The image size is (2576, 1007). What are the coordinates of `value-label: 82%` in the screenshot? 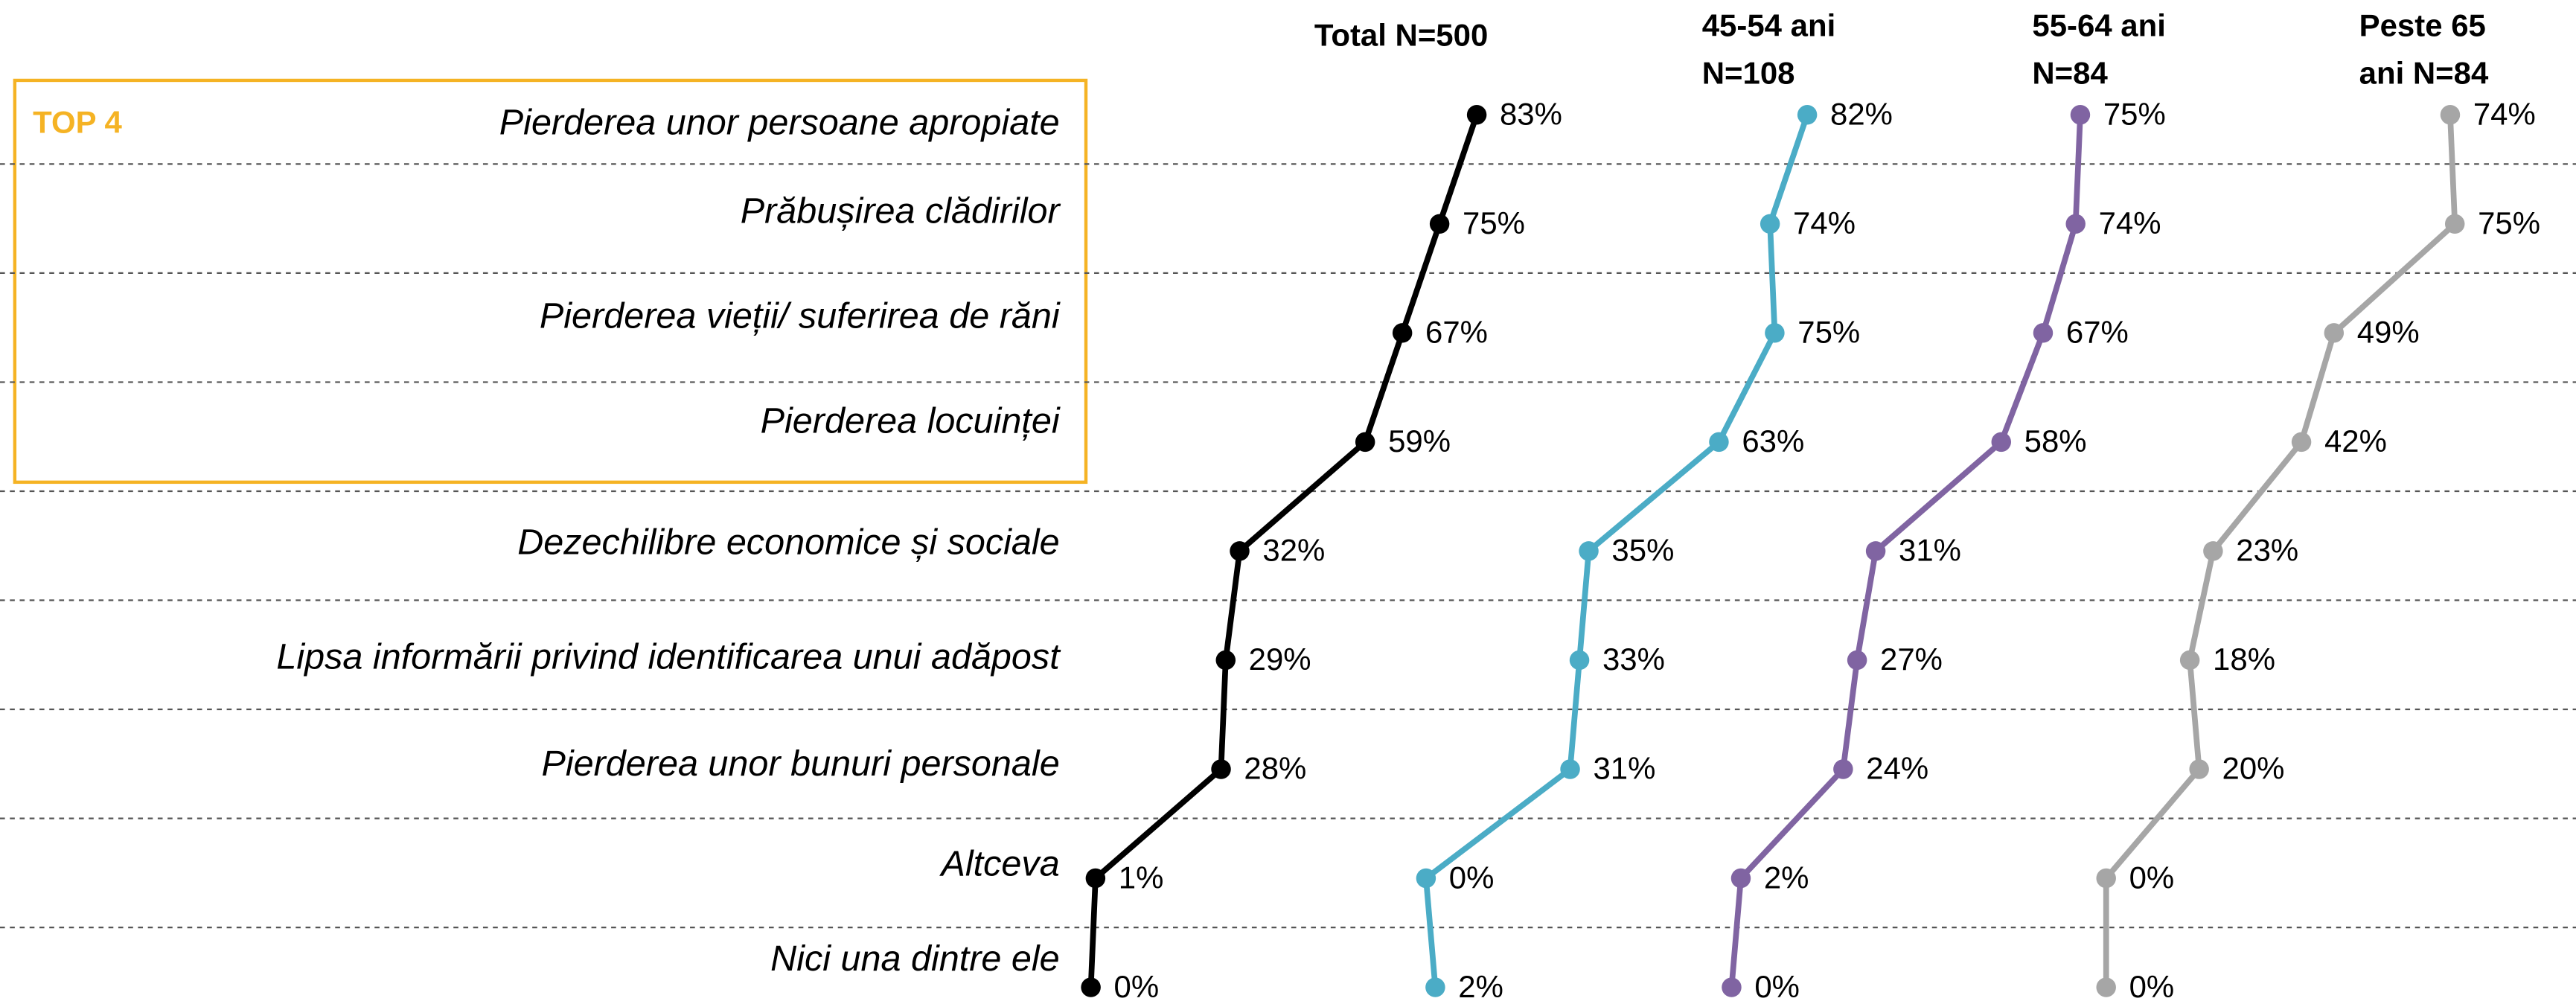 It's located at (1861, 114).